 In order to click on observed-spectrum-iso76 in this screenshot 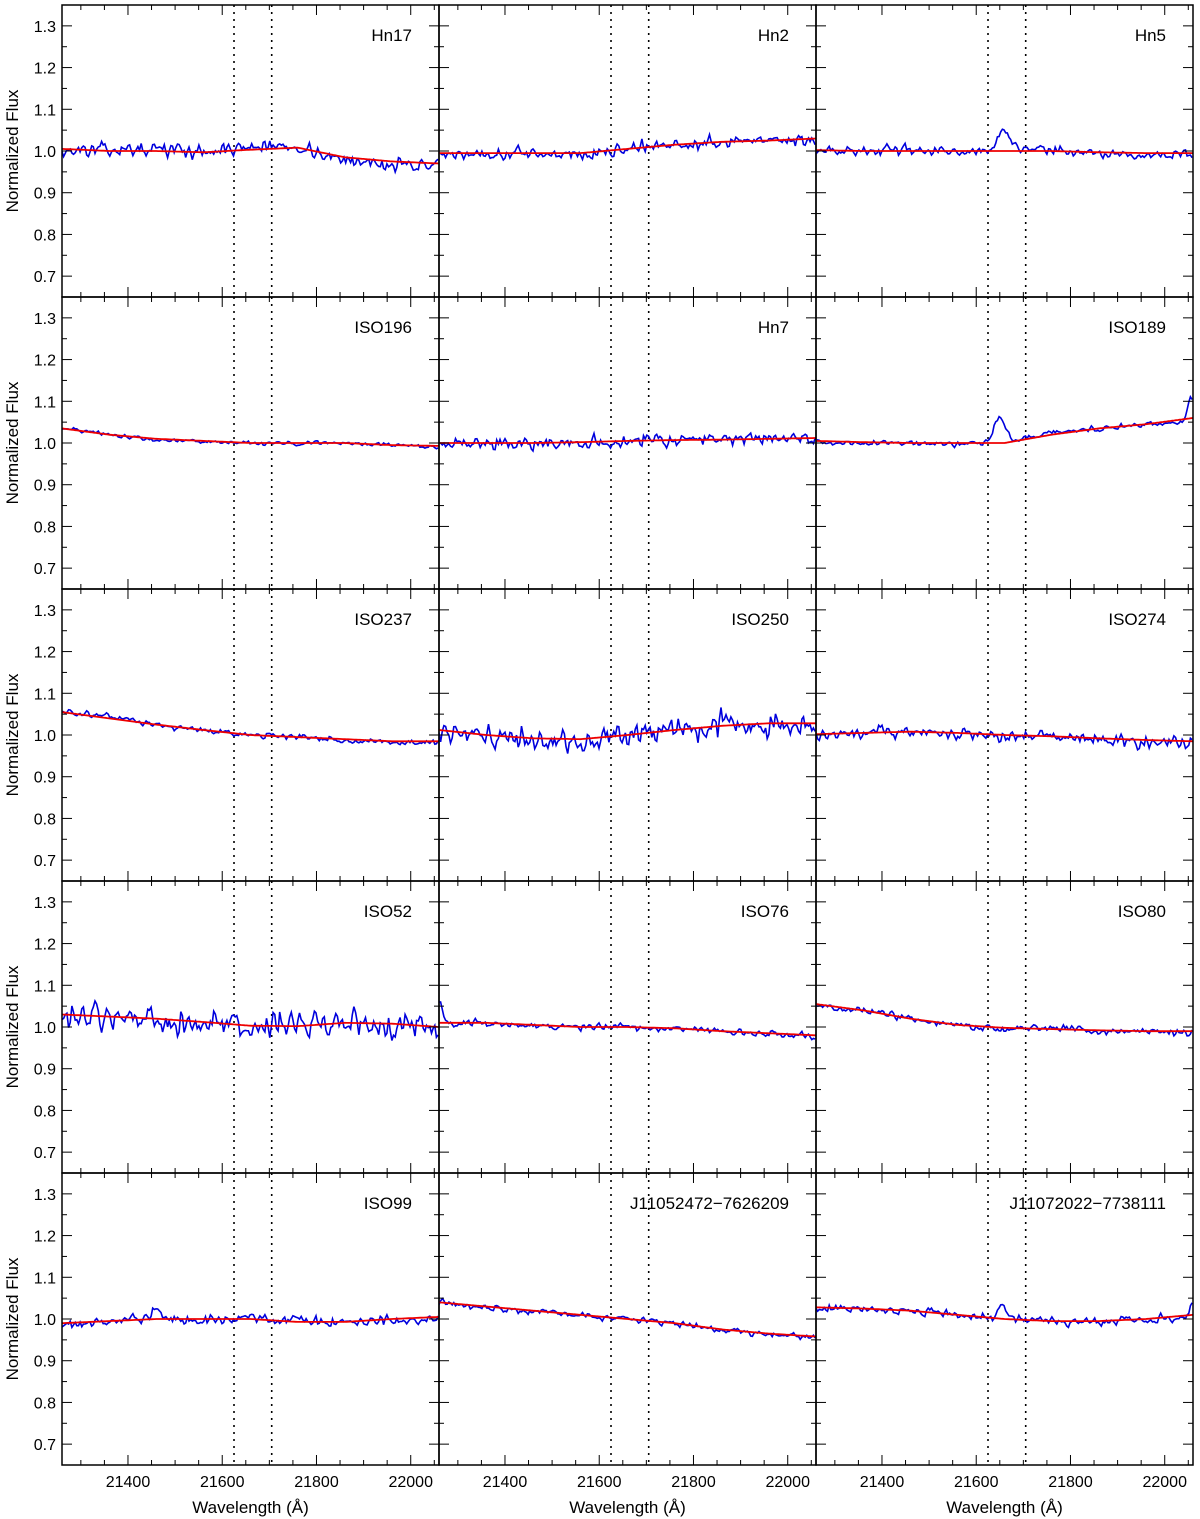, I will do `click(627, 1021)`.